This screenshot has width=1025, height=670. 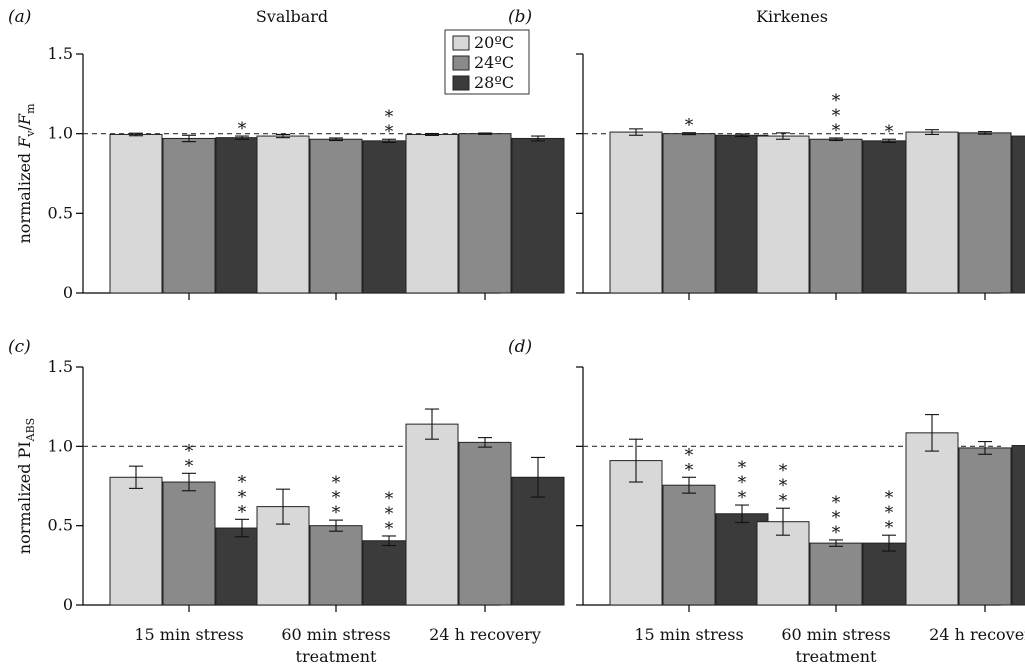 I want to click on panel-label: (c), so click(x=19, y=347).